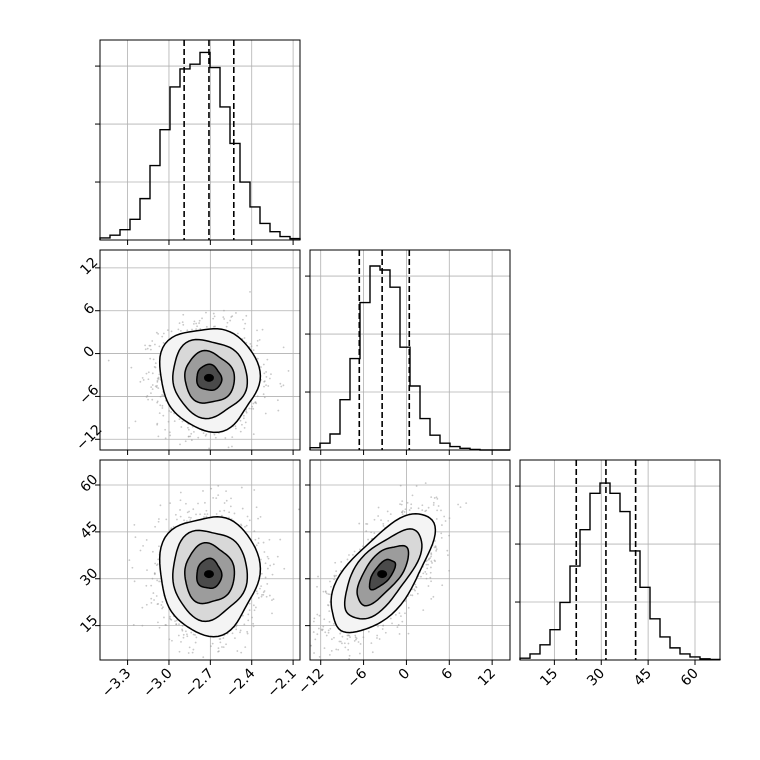  I want to click on histogram-panel: 15 30 45 60, so click(618, 574).